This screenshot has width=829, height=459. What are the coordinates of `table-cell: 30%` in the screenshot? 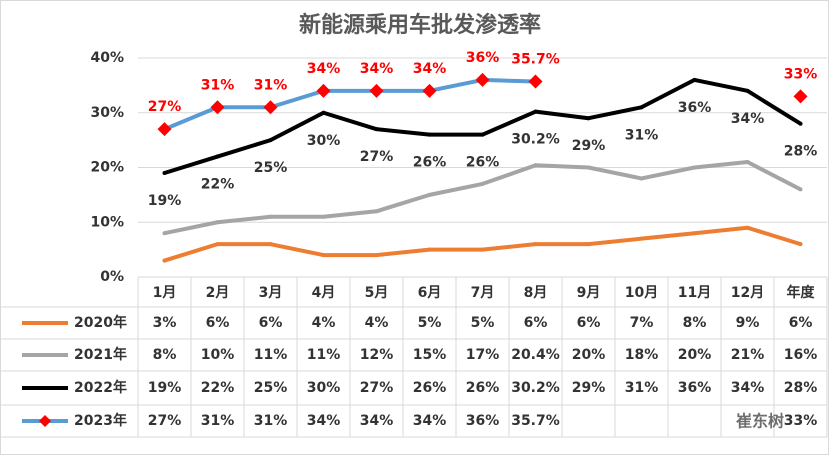 It's located at (324, 388).